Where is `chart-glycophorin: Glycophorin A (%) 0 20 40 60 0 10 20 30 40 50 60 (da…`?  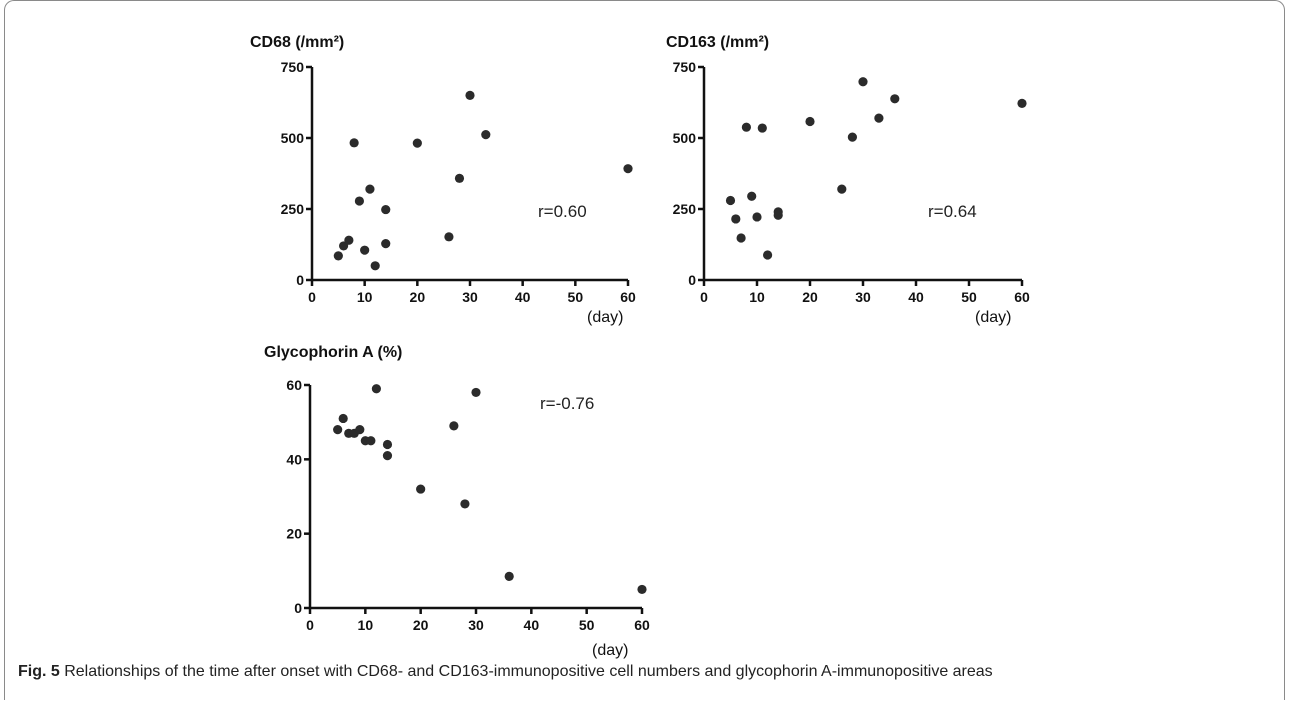 chart-glycophorin: Glycophorin A (%) 0 20 40 60 0 10 20 30 40 50 60 (da… is located at coordinates (457, 501).